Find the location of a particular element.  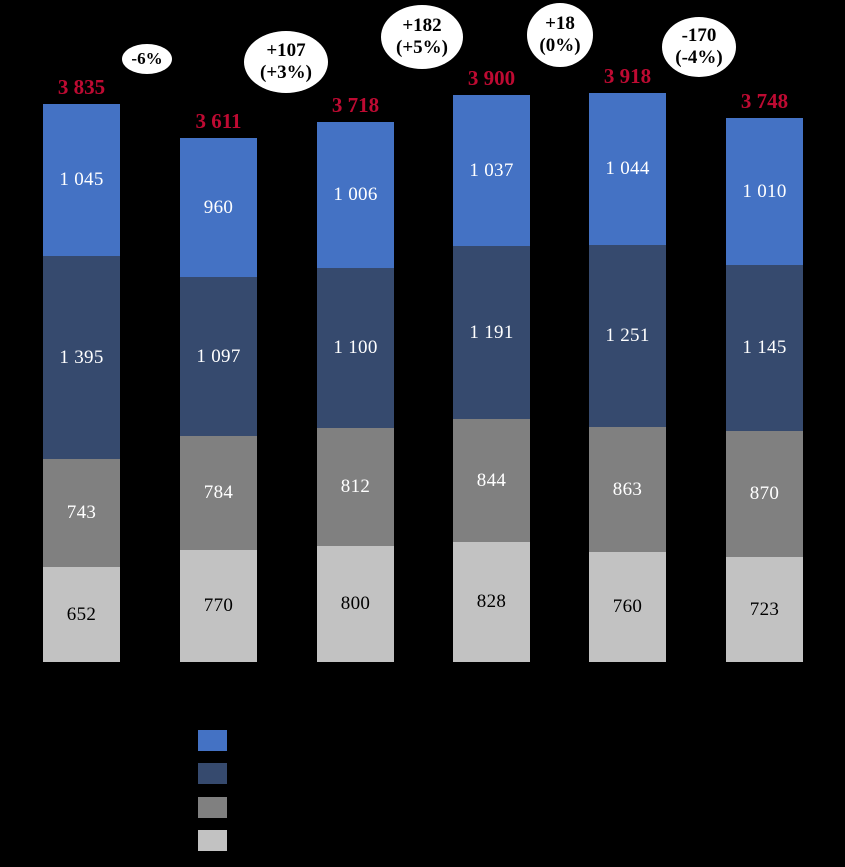

segment-dark-blue: 1 100 is located at coordinates (355, 348).